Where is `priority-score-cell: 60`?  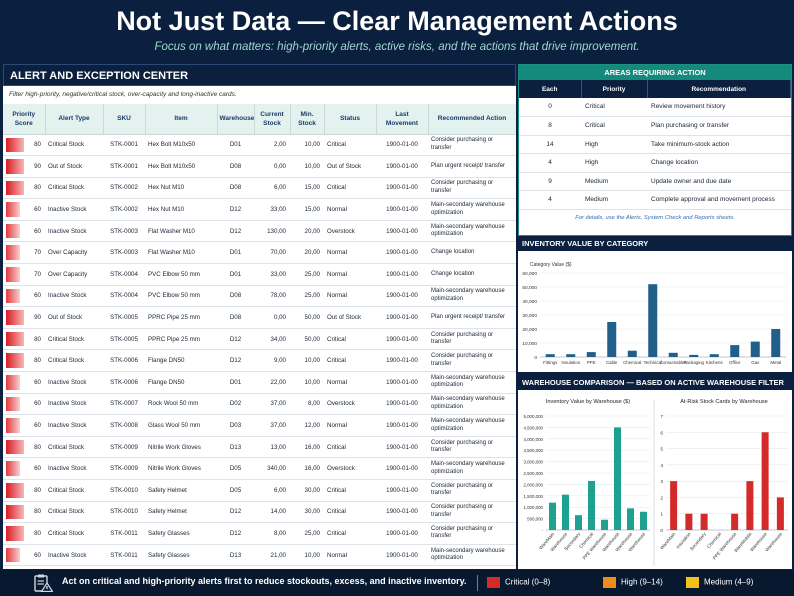 priority-score-cell: 60 is located at coordinates (24, 404).